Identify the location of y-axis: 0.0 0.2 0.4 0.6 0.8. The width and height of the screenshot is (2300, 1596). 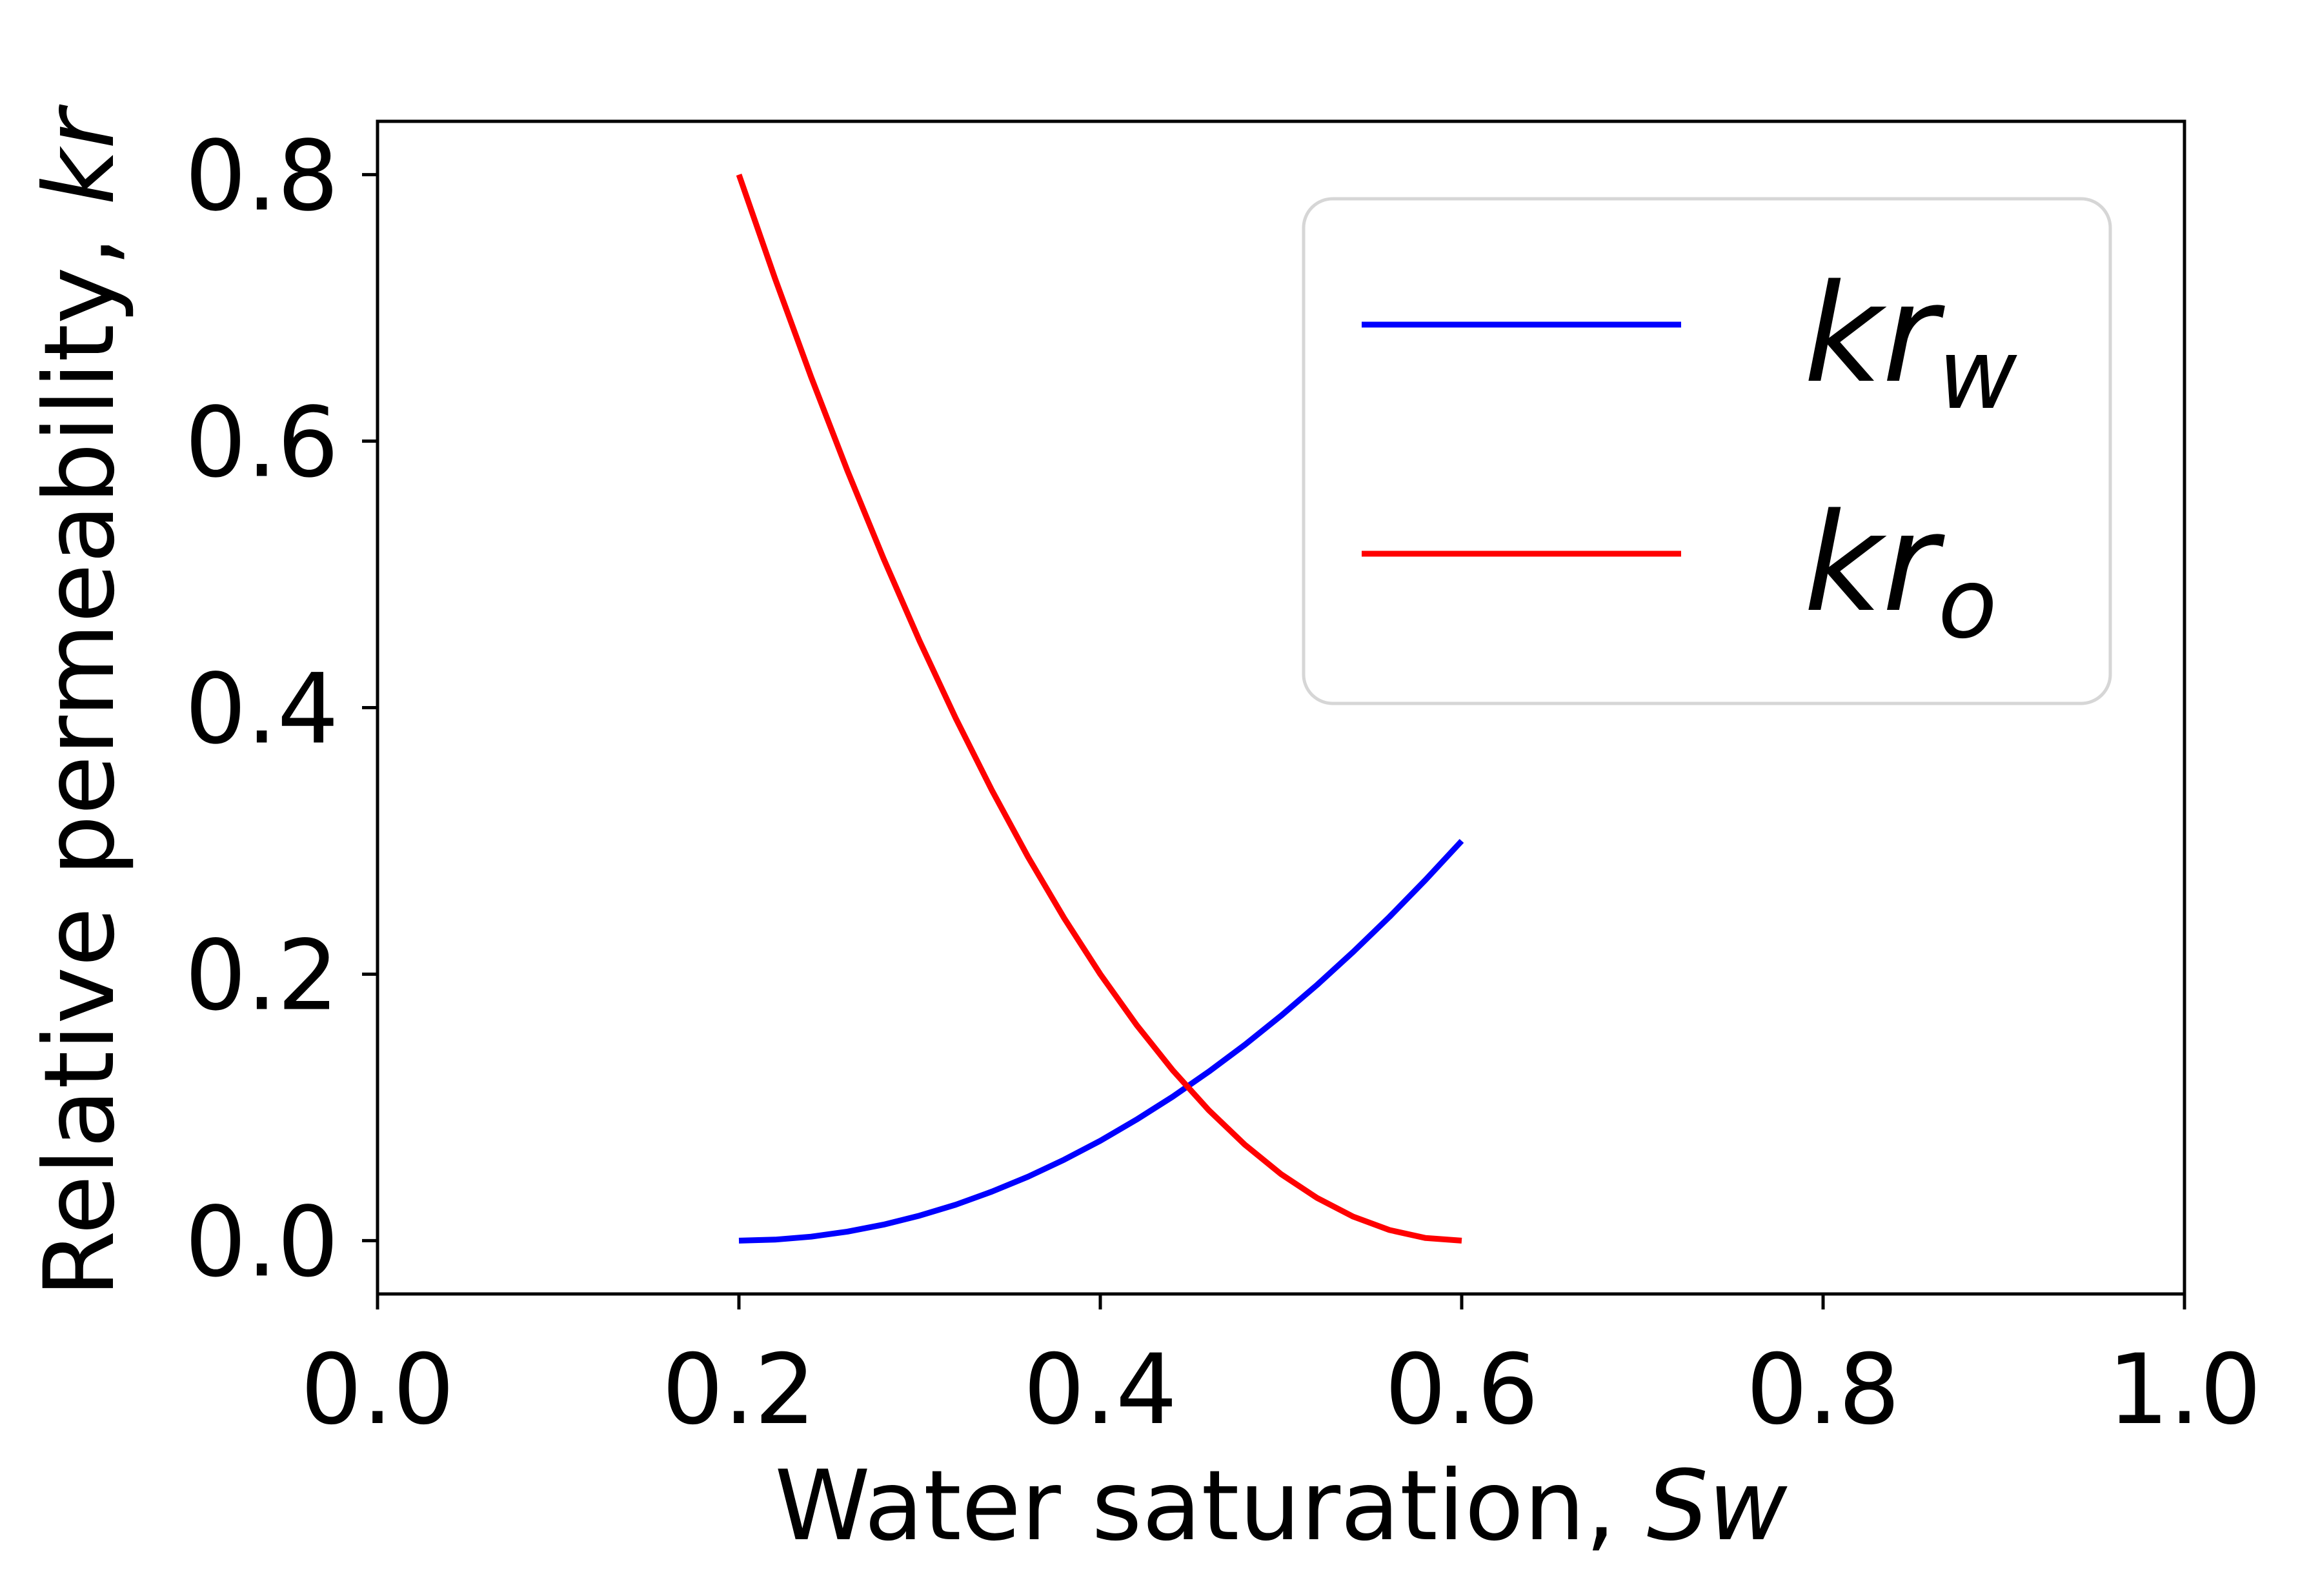
(281, 710).